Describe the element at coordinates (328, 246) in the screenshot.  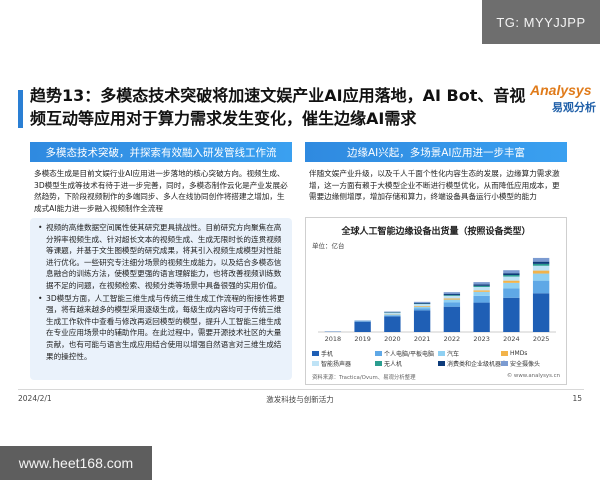
I see `chart-unit-label: 单位：亿台` at that location.